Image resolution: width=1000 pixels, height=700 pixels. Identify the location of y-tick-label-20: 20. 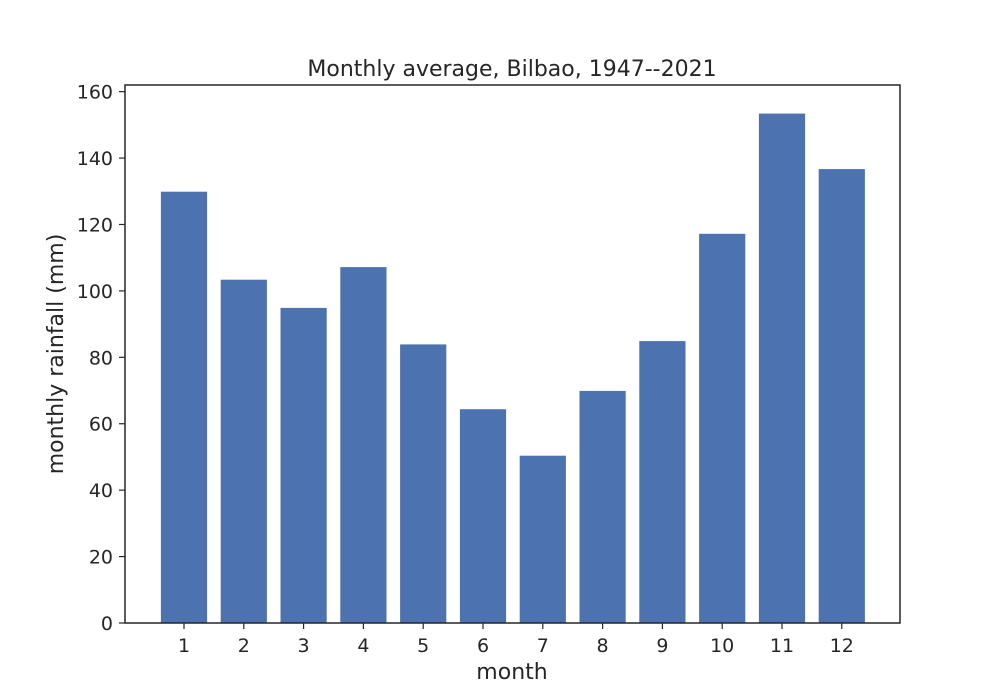
(101, 558).